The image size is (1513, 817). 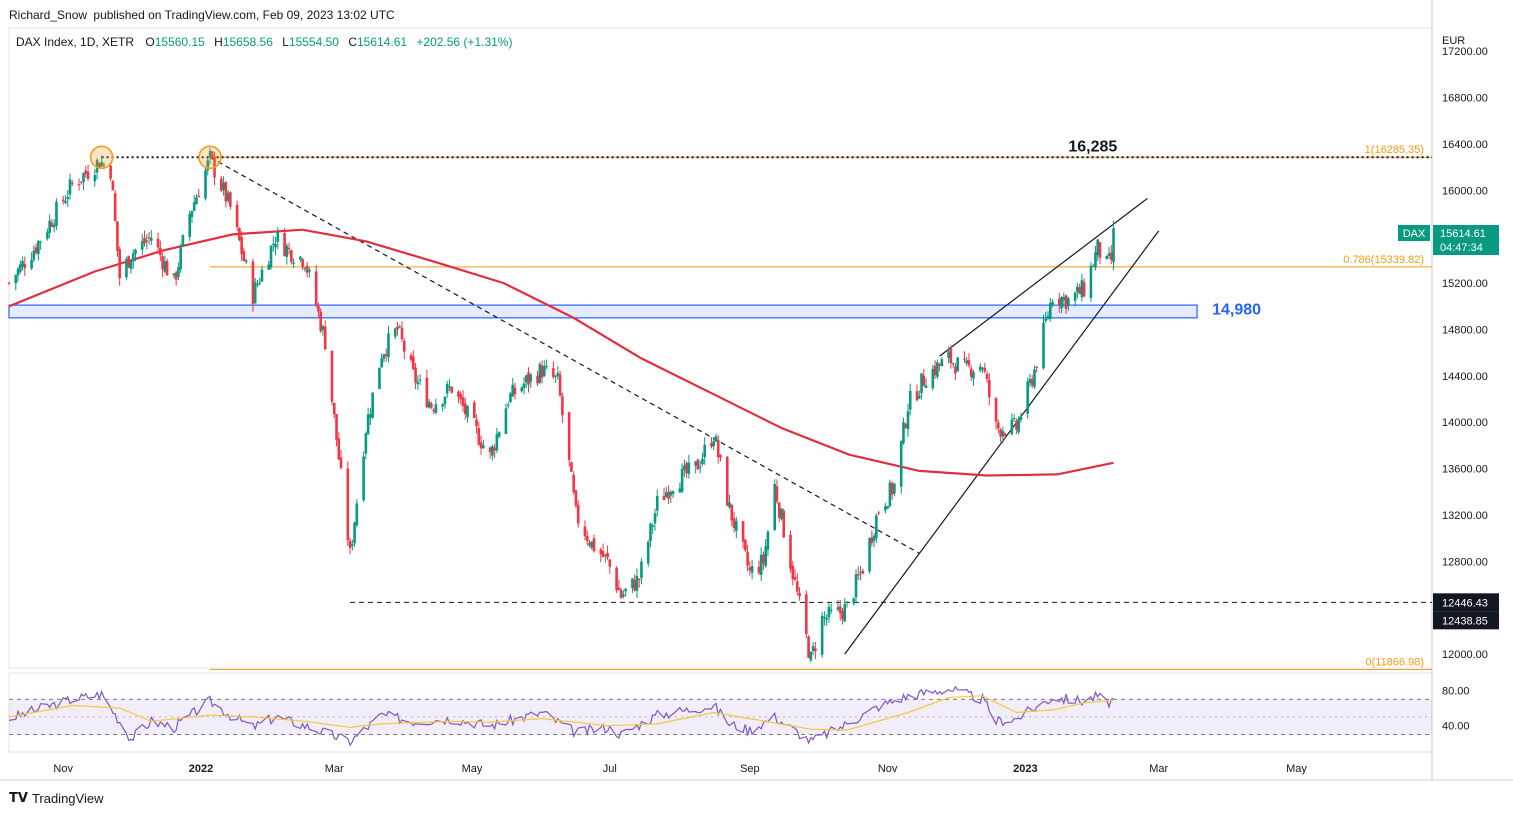 I want to click on time-tick-label: Nov, so click(x=888, y=769).